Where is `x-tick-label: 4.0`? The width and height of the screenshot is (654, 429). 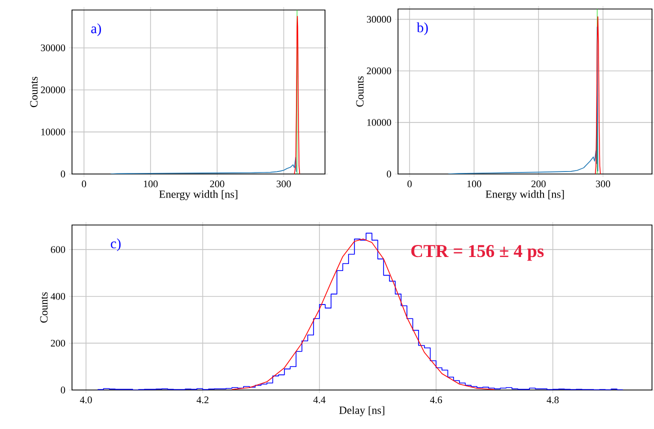
x-tick-label: 4.0 is located at coordinates (86, 400).